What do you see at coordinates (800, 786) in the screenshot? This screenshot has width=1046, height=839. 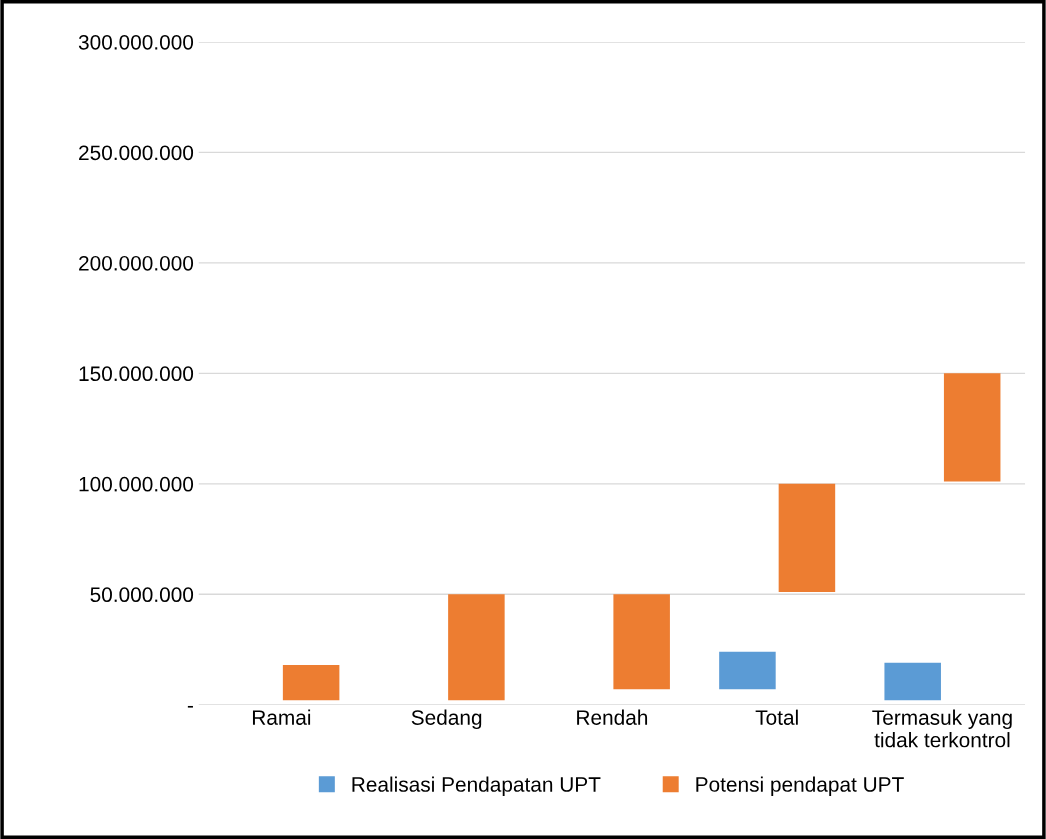 I see `legend-label: Potensi pendapat UPT` at bounding box center [800, 786].